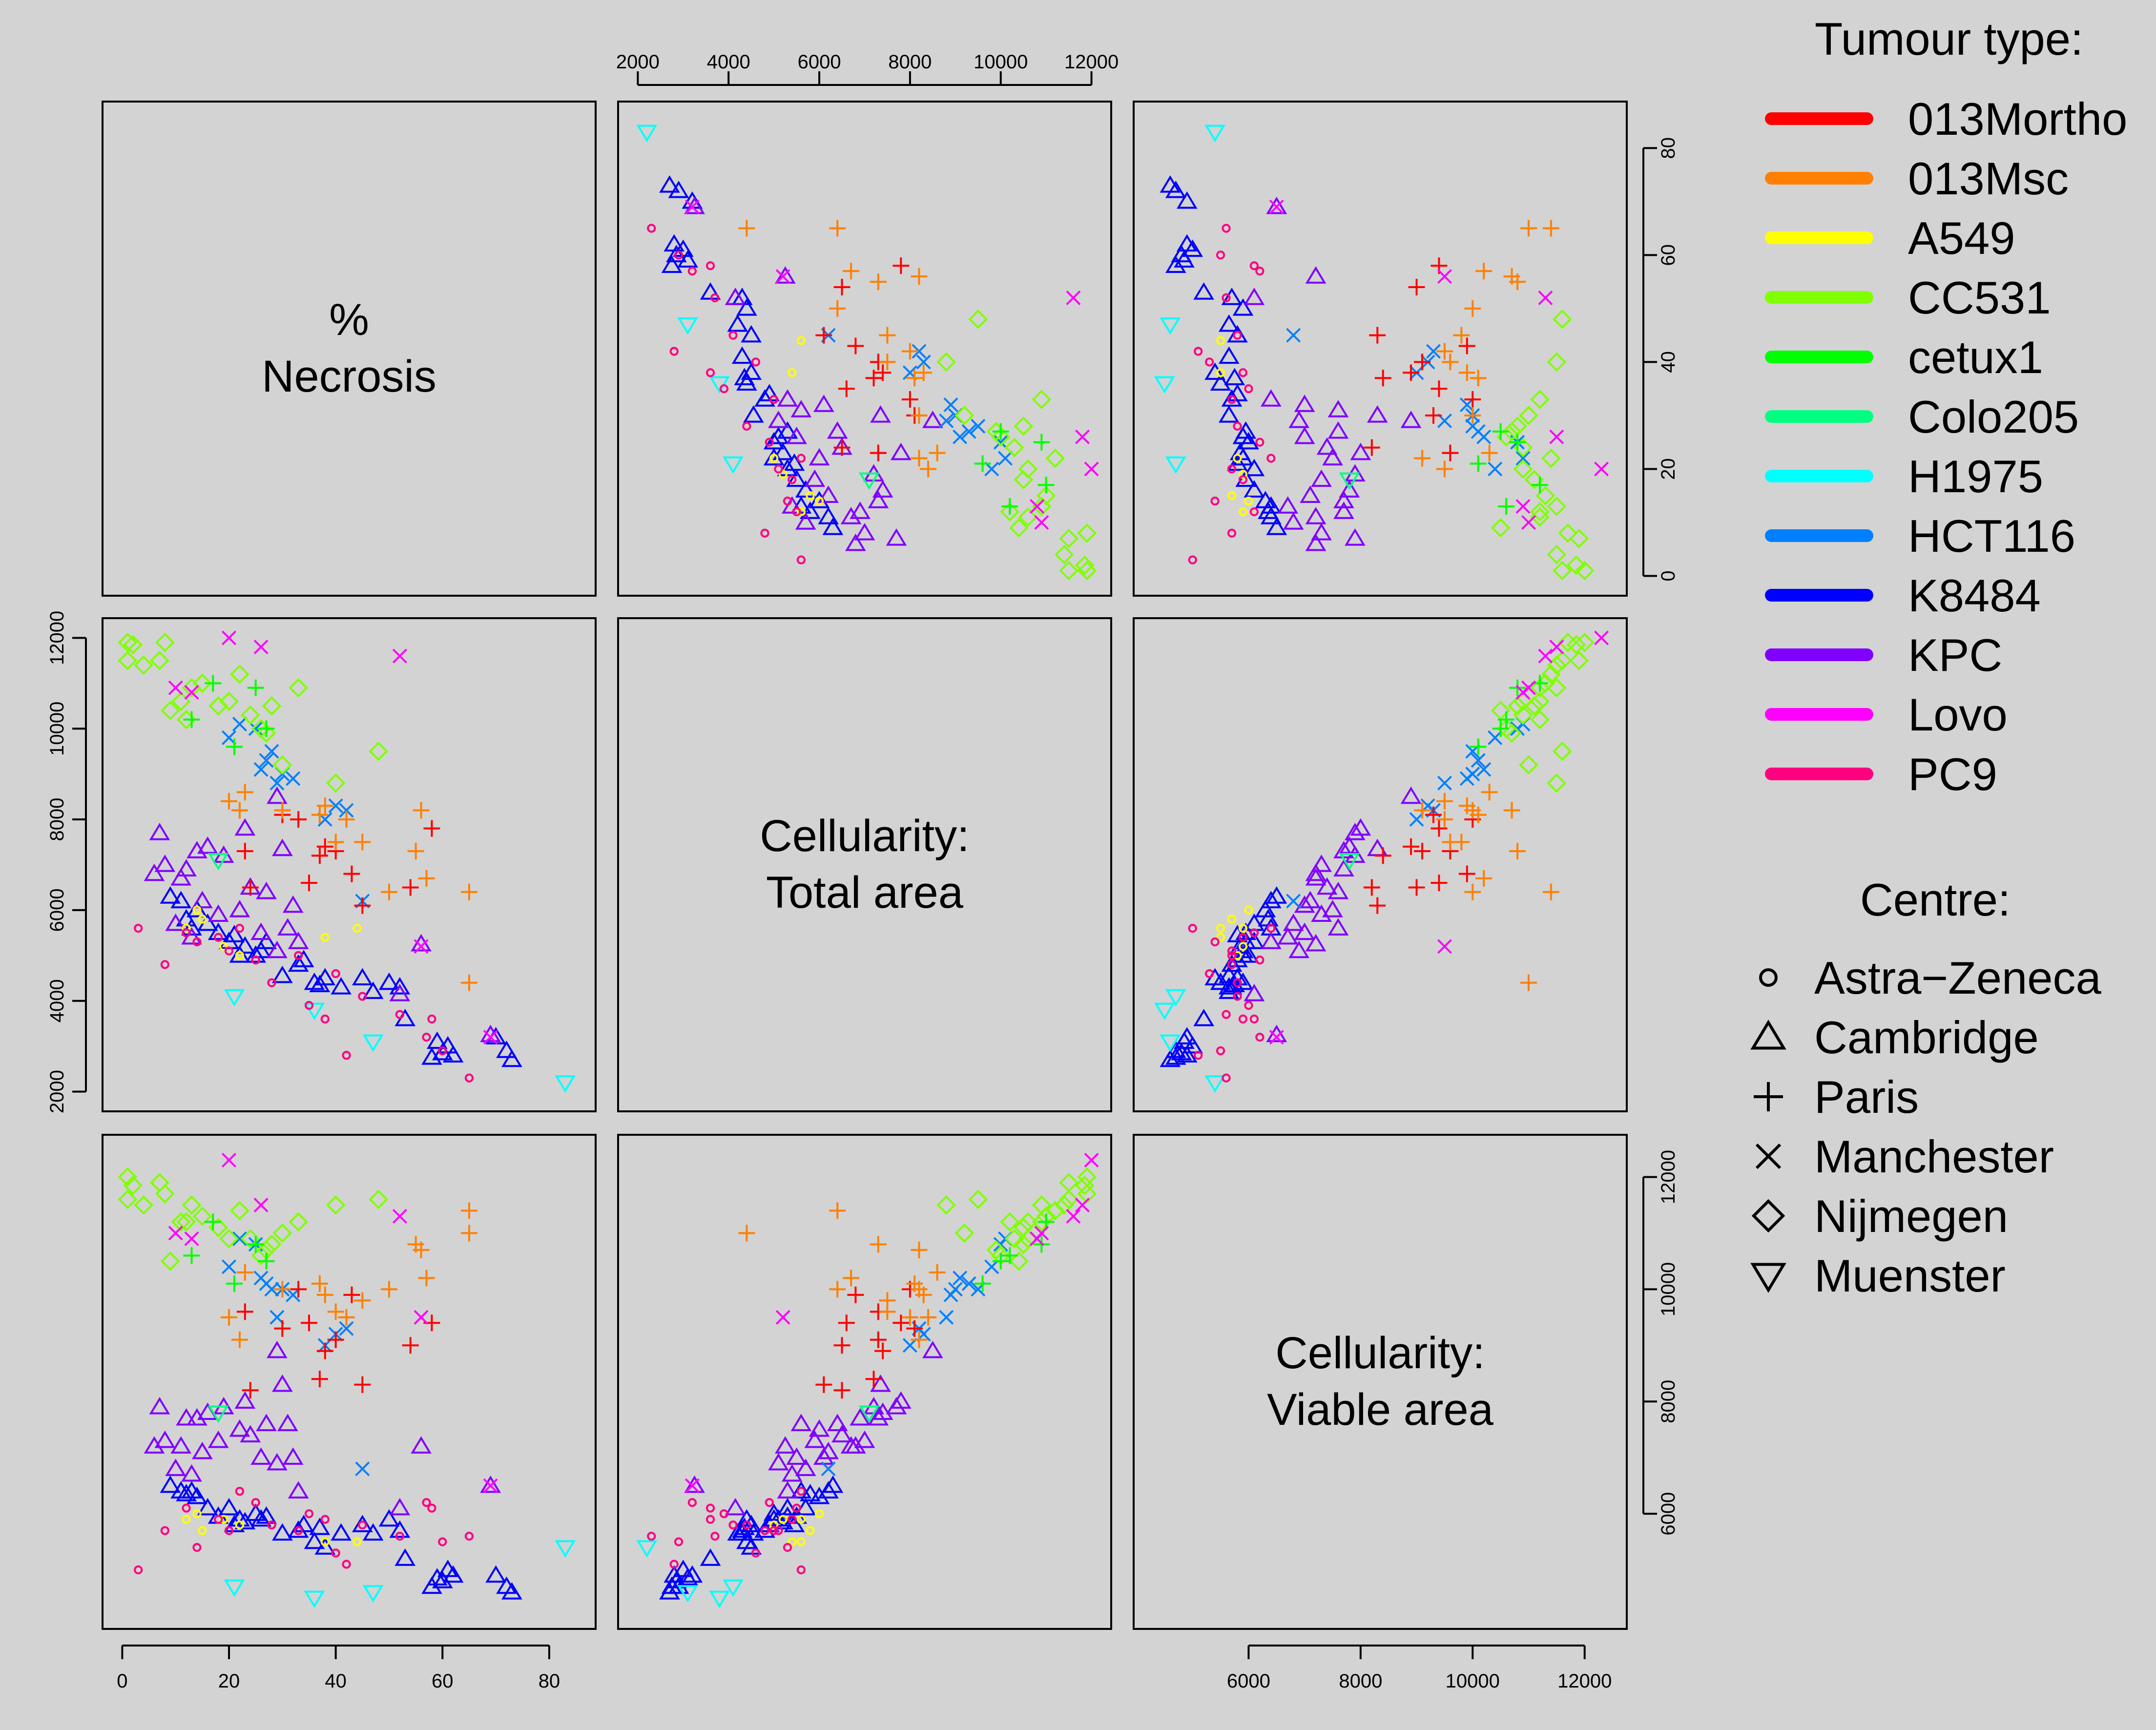  What do you see at coordinates (1934, 1156) in the screenshot?
I see `centre-legend-label-3: Manchester` at bounding box center [1934, 1156].